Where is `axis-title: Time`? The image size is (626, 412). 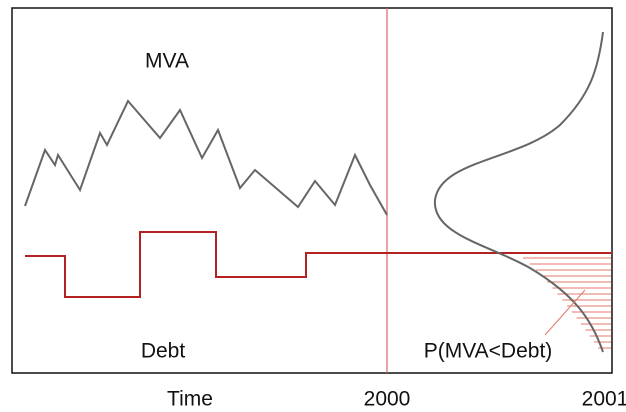
axis-title: Time is located at coordinates (190, 399).